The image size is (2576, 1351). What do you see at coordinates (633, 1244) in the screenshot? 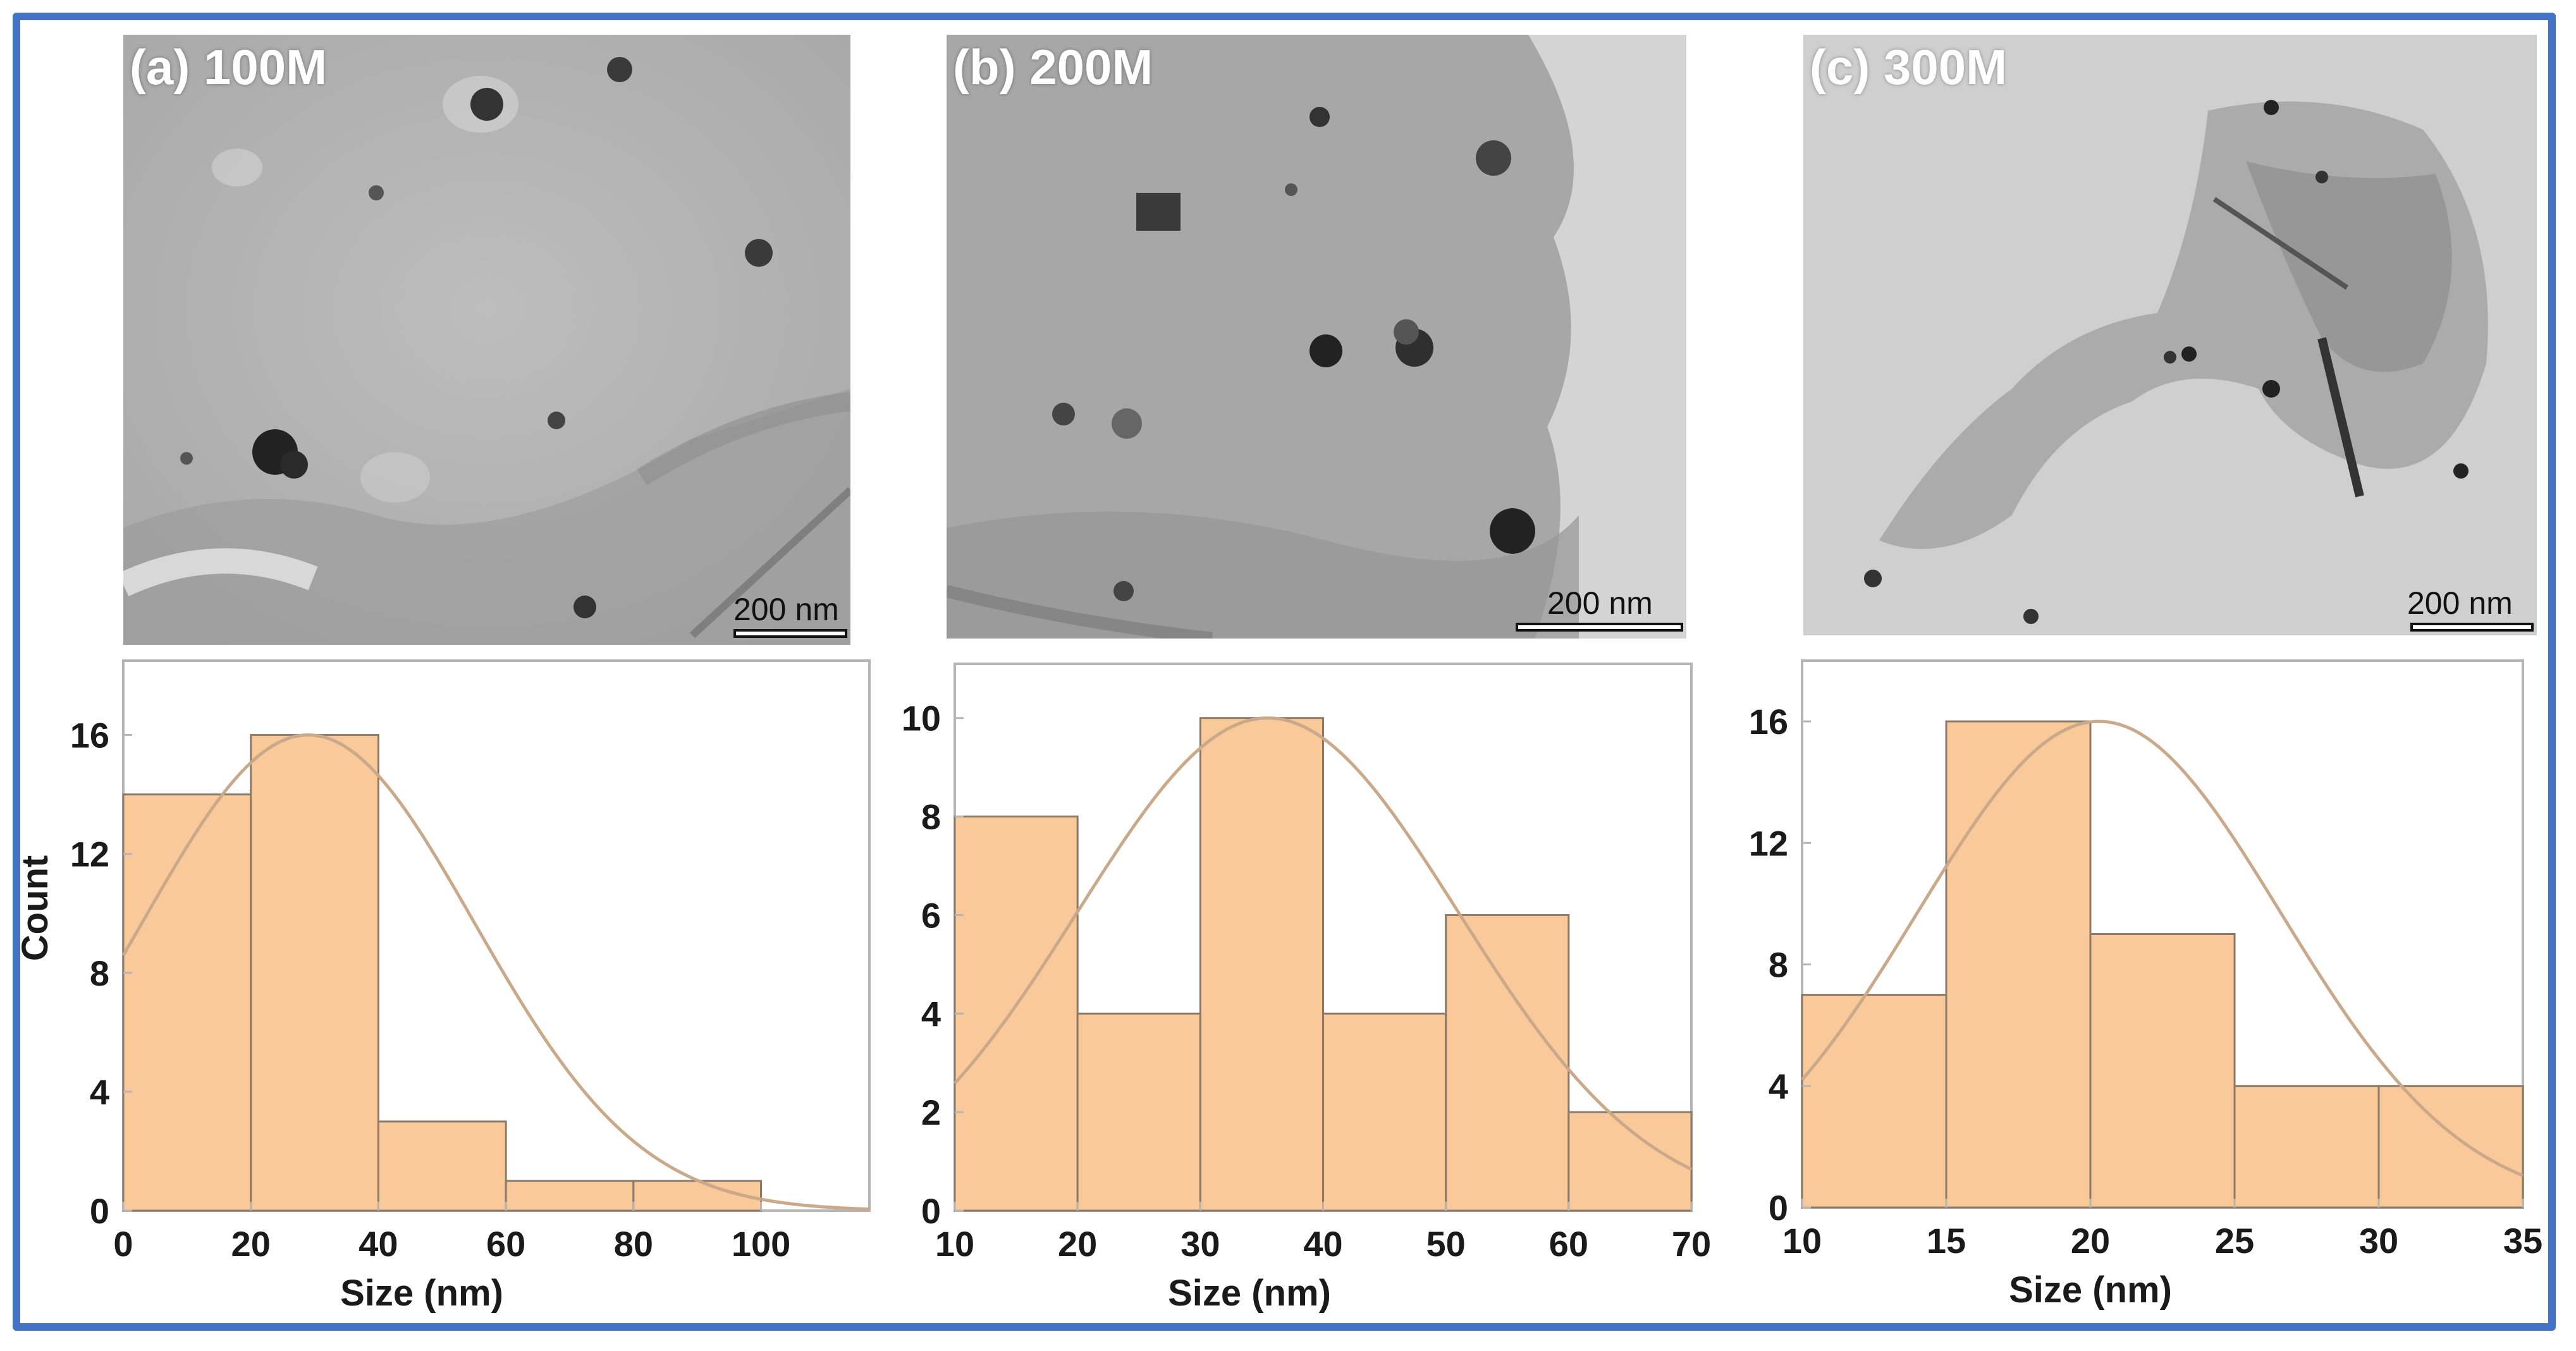
I see `x-tick-label-a-4: 80` at bounding box center [633, 1244].